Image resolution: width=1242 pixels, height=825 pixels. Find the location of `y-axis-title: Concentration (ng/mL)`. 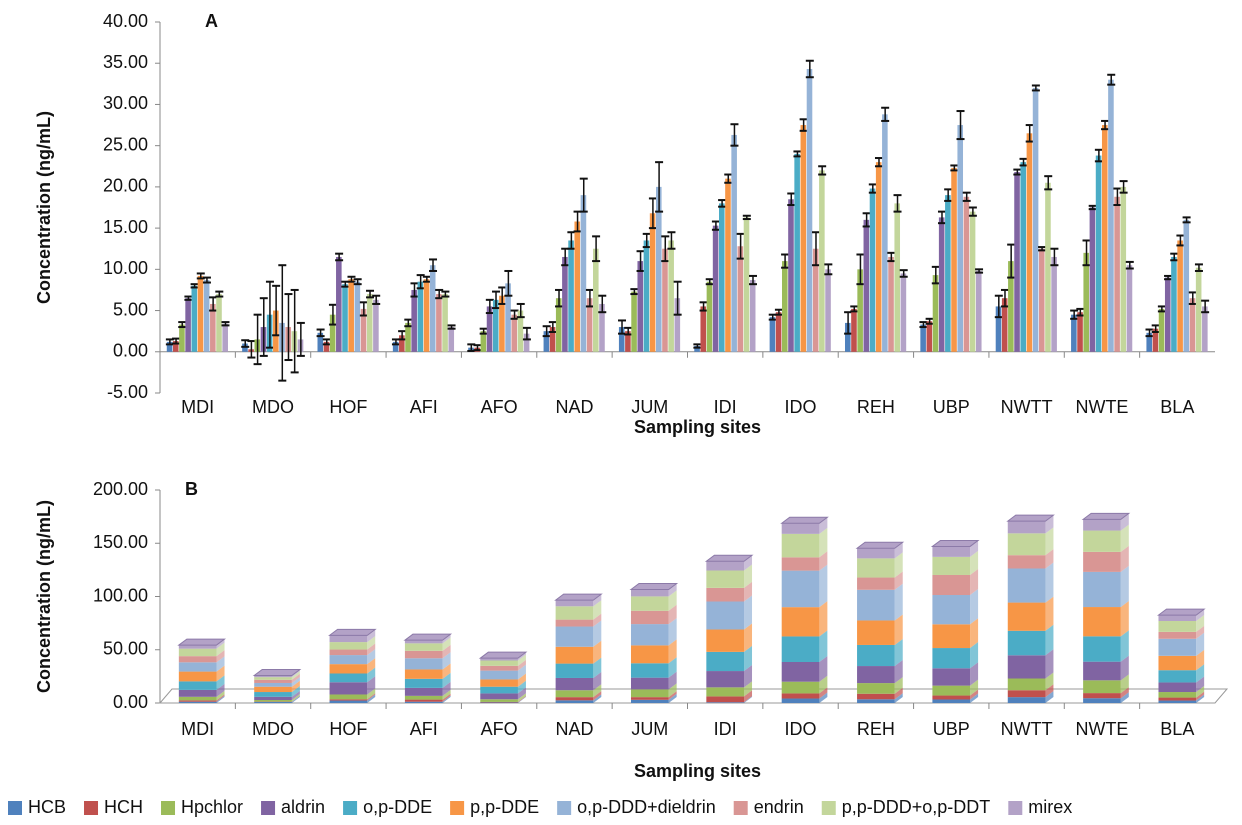

y-axis-title: Concentration (ng/mL) is located at coordinates (44, 596).